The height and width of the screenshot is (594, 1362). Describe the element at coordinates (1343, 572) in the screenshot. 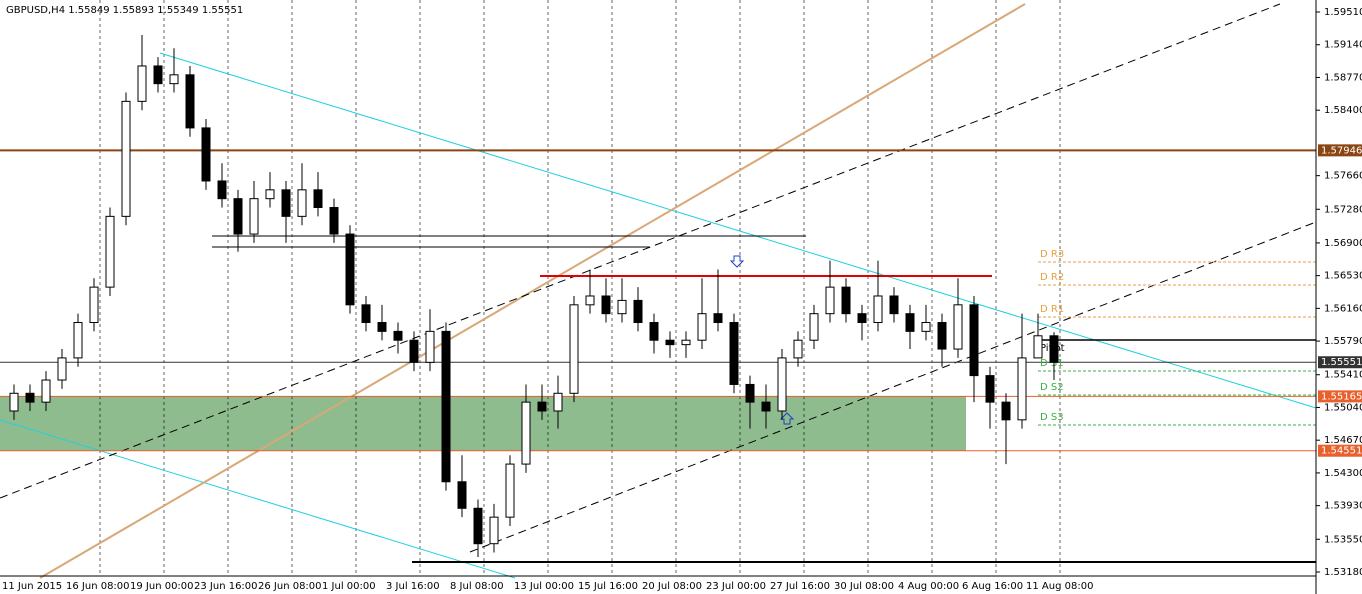

I see `y-tick-label: 1.53180` at that location.